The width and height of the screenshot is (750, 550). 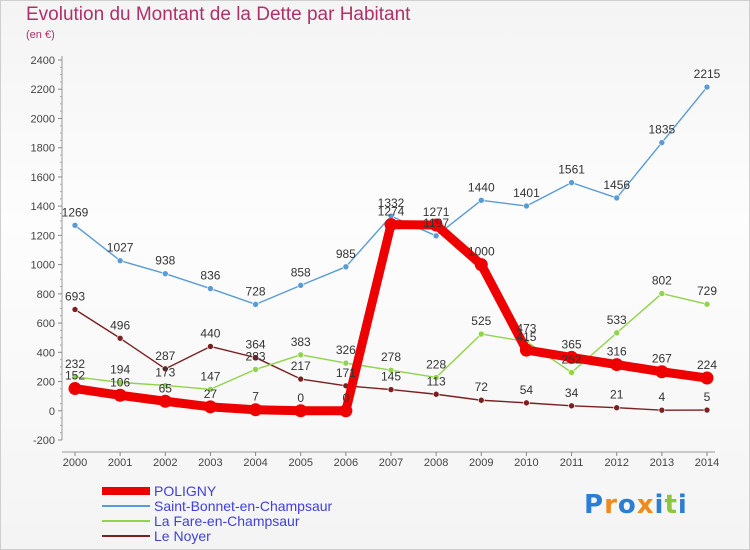 I want to click on y-tick-label: 400, so click(x=46, y=353).